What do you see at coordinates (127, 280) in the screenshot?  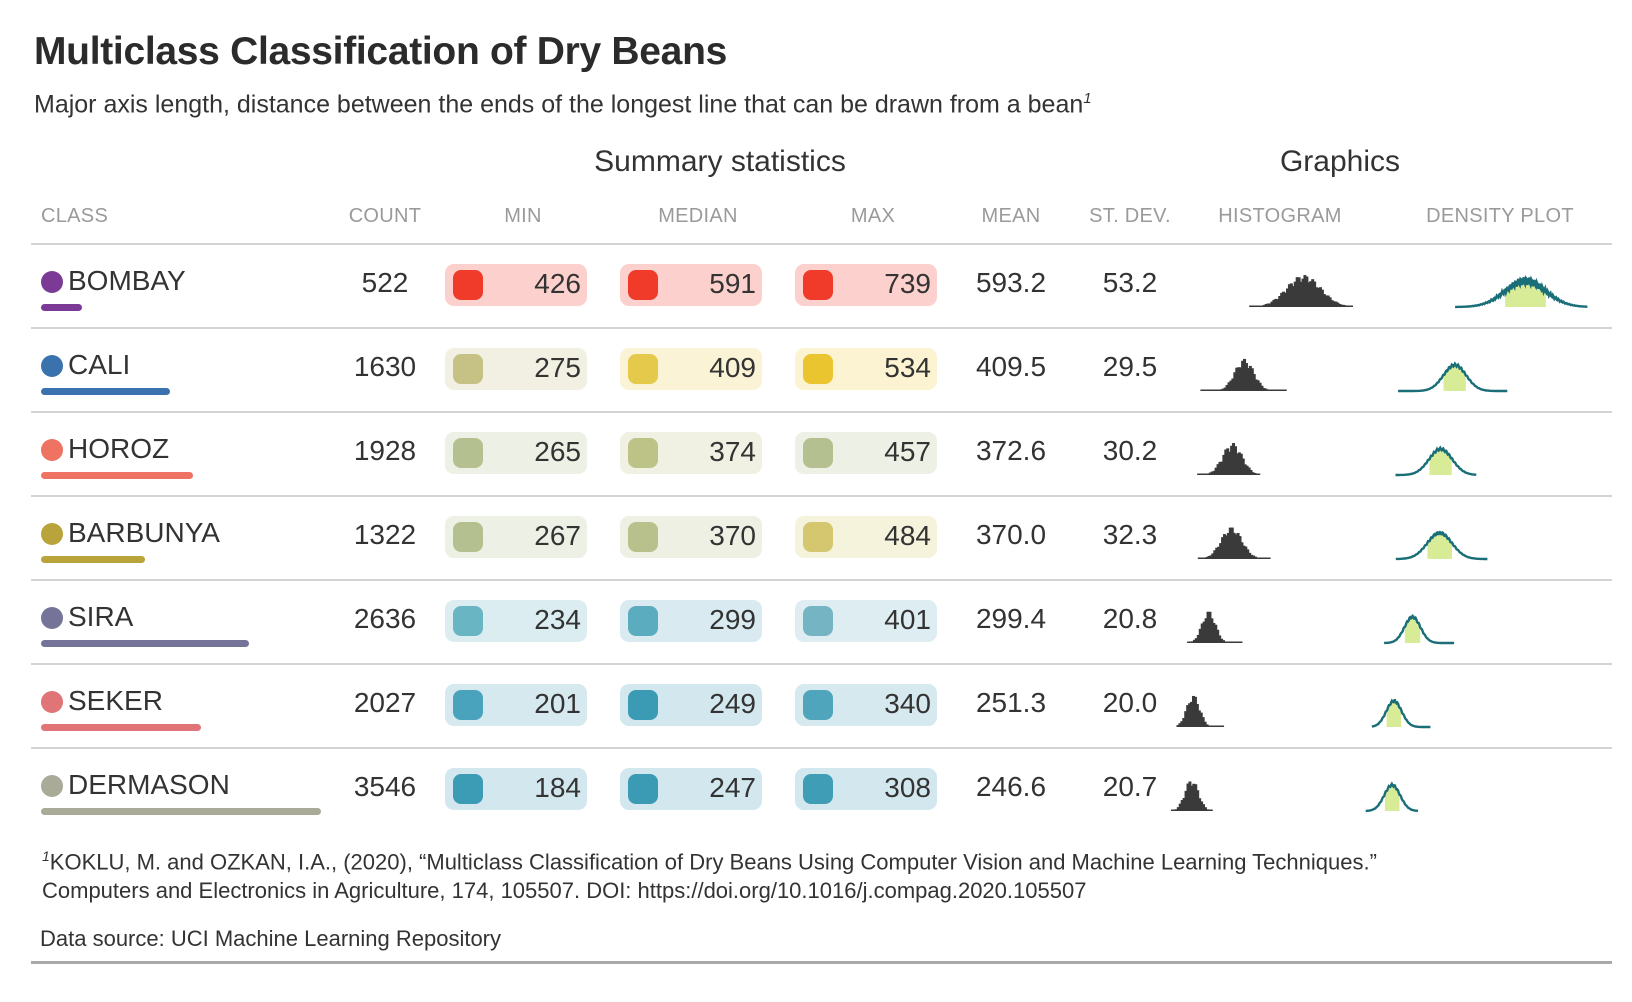 I see `class-name: BOMBAY` at bounding box center [127, 280].